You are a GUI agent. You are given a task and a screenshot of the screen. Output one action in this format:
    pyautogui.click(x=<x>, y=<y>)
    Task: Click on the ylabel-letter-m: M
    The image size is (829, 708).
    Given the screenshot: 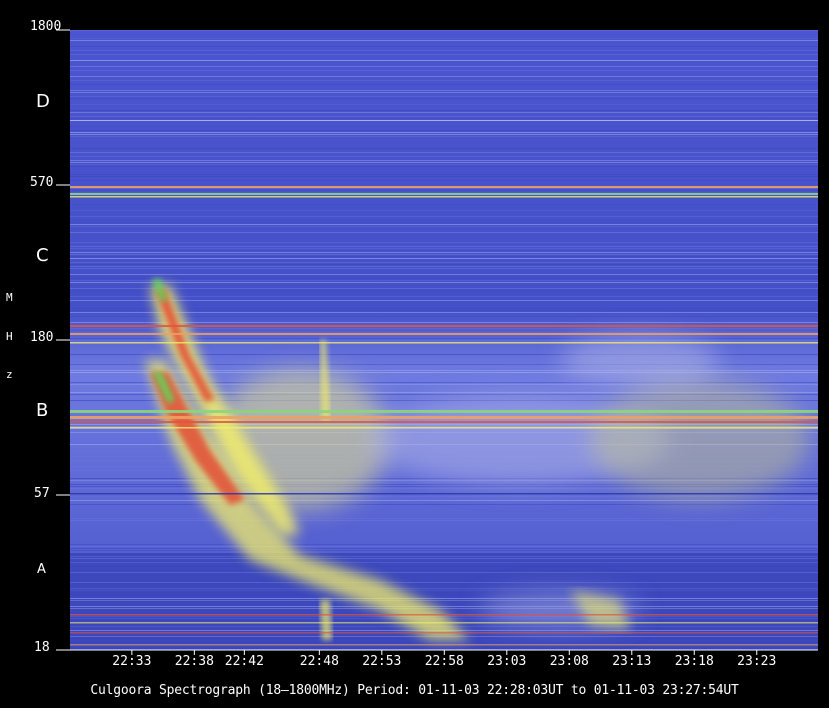 What is the action you would take?
    pyautogui.click(x=9, y=297)
    